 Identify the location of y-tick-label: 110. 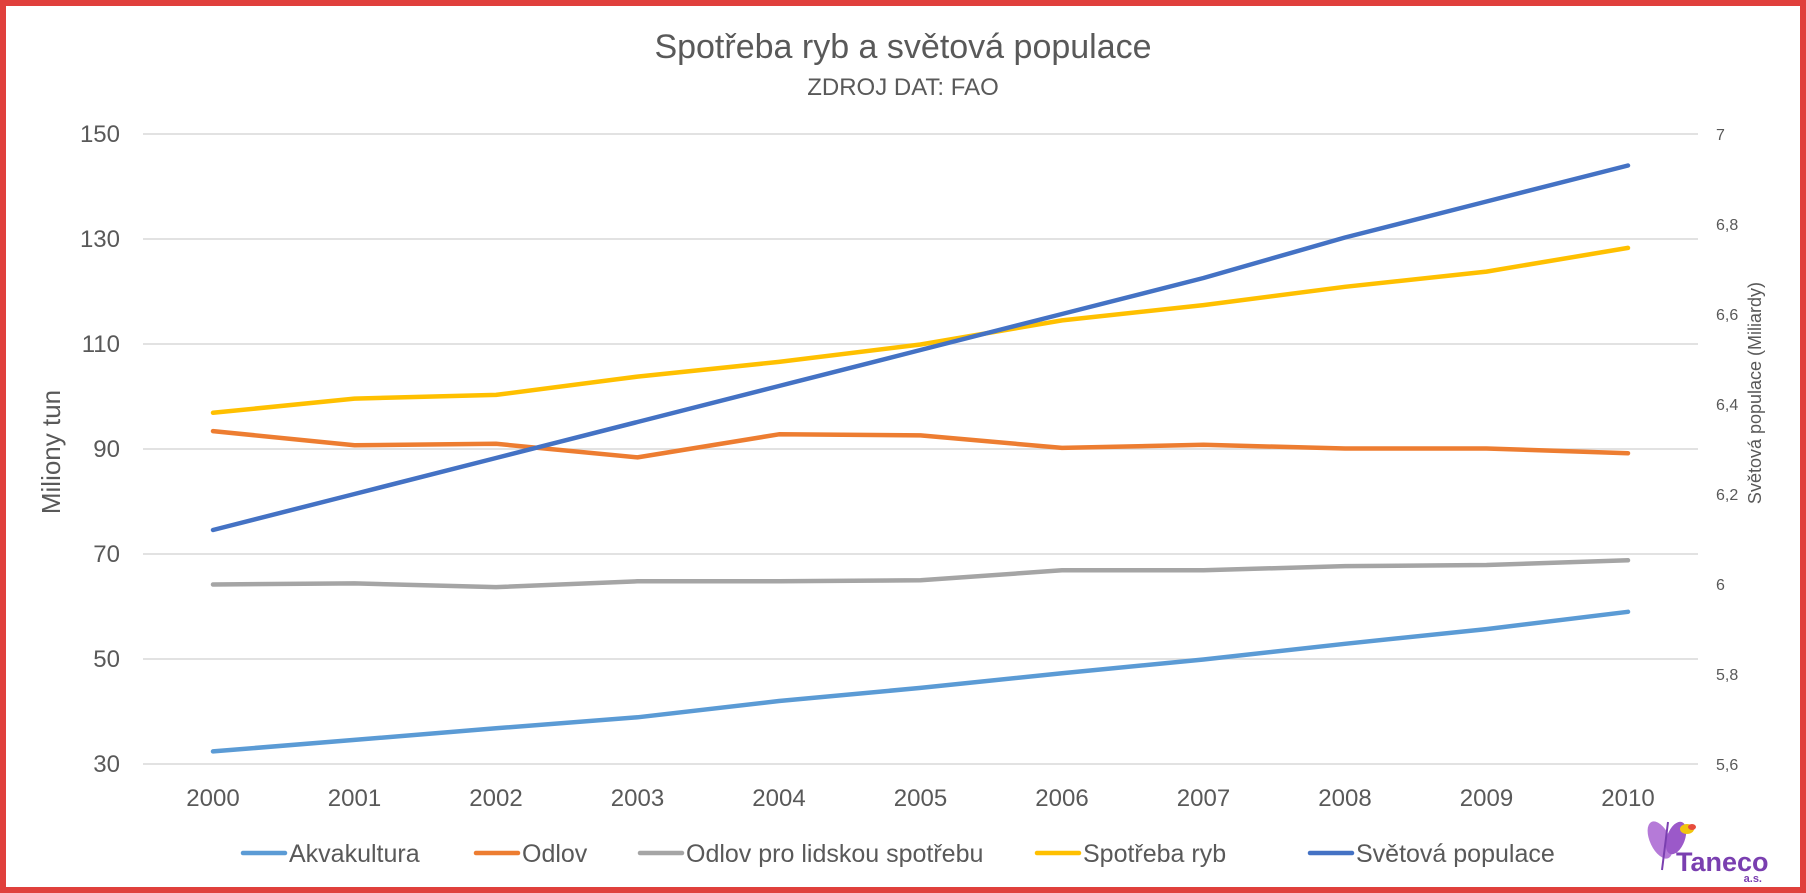
(101, 344).